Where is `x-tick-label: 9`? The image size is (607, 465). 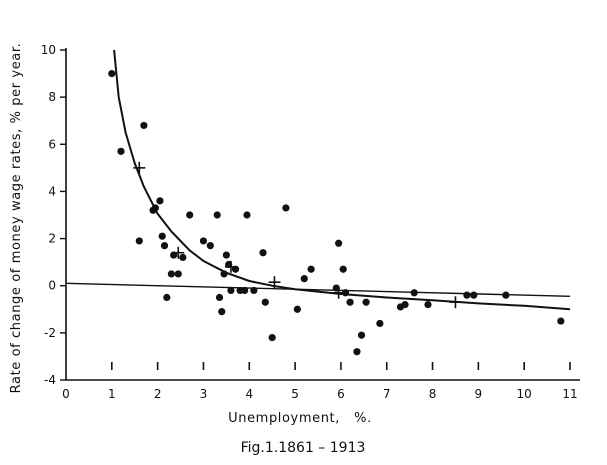 x-tick-label: 9 is located at coordinates (479, 394).